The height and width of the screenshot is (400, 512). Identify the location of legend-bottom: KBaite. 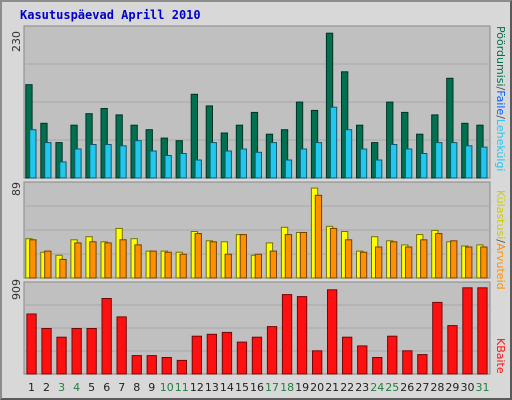
(500, 356).